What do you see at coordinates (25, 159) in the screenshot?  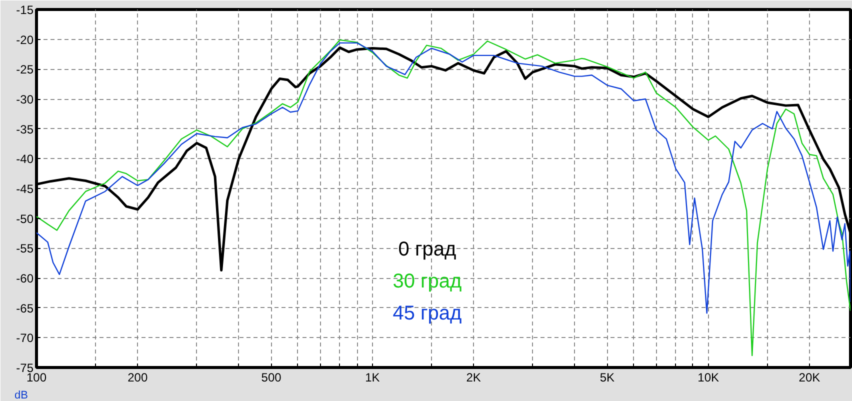 I see `y-tick-label: -40` at bounding box center [25, 159].